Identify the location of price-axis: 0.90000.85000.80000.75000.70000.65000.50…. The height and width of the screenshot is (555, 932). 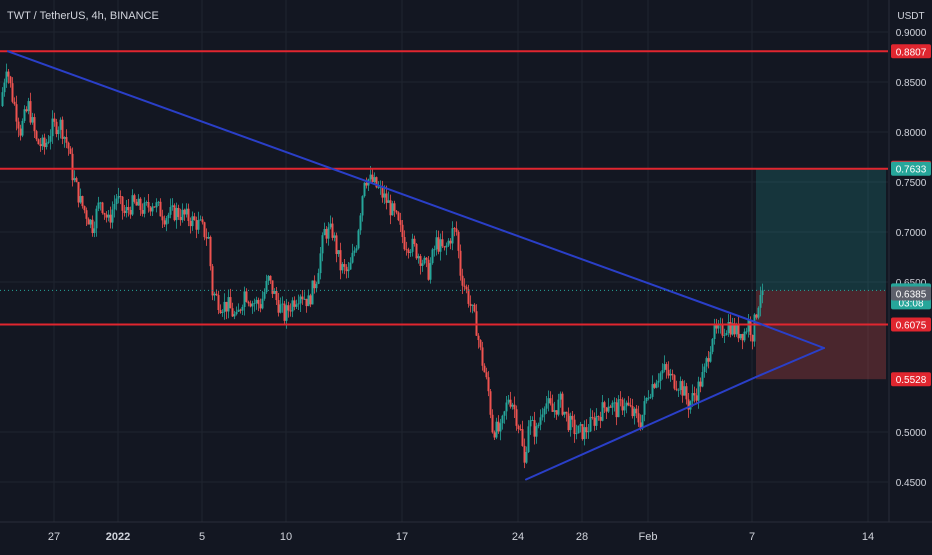
(910, 275).